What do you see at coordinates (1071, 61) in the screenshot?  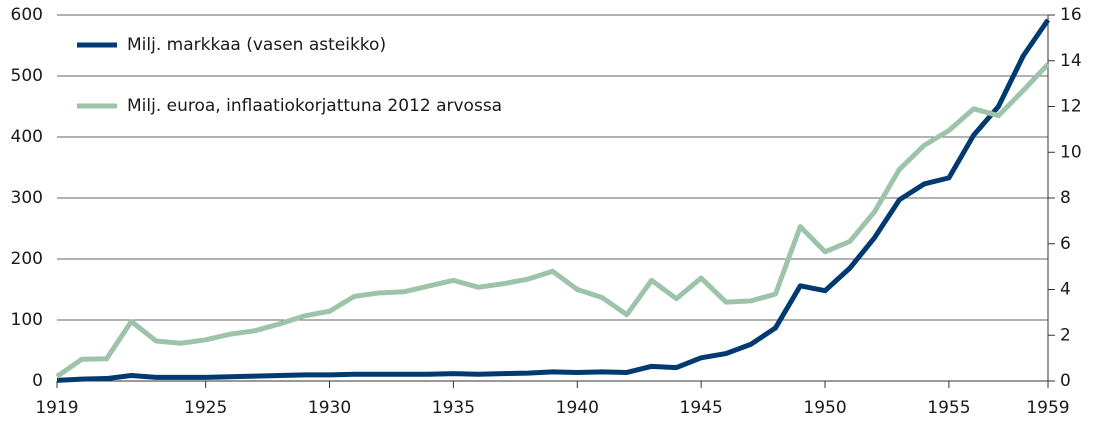 I see `y2-tick-label: 14` at bounding box center [1071, 61].